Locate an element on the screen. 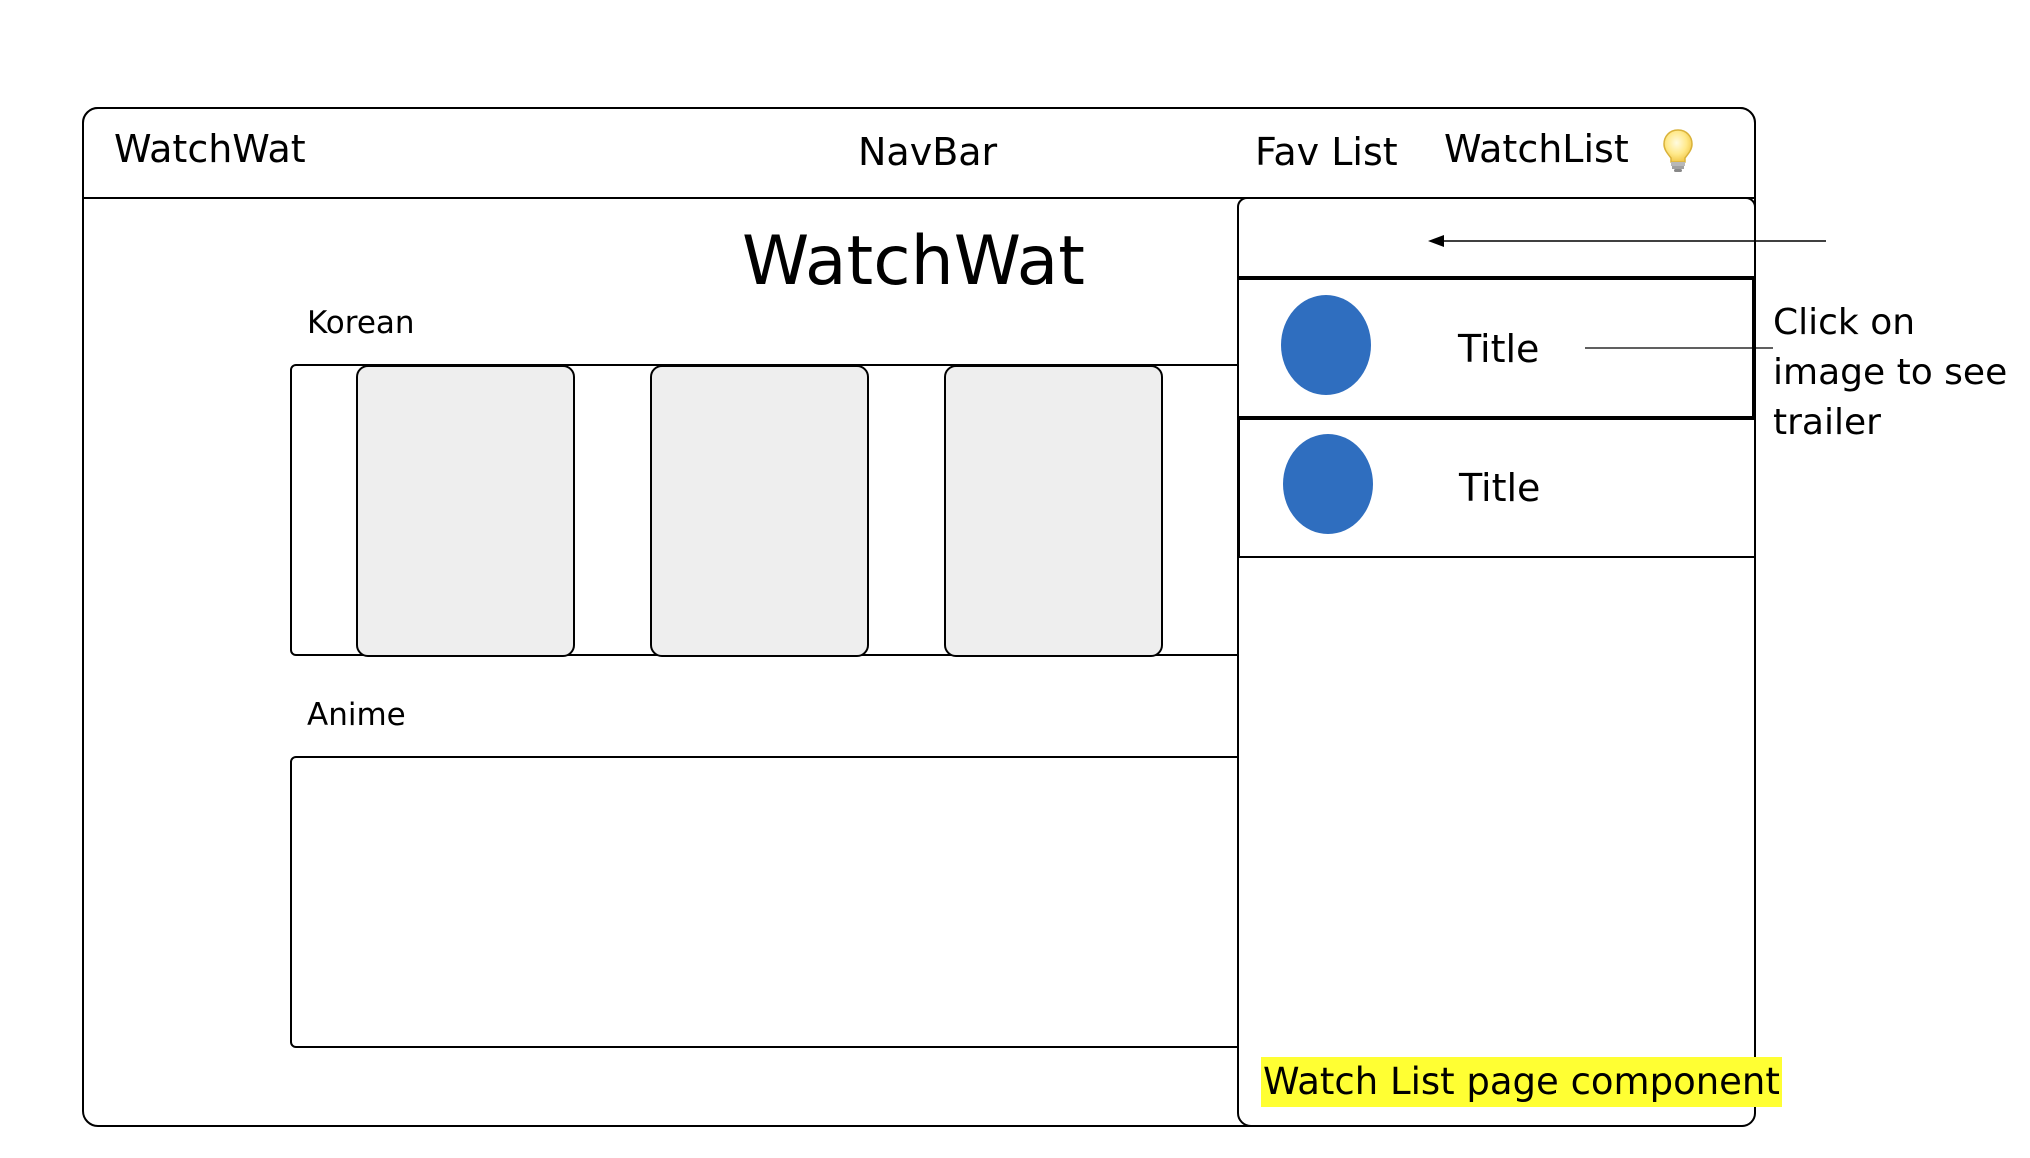 The width and height of the screenshot is (2030, 1158). annotation-note: Click on image to see trailer is located at coordinates (1890, 372).